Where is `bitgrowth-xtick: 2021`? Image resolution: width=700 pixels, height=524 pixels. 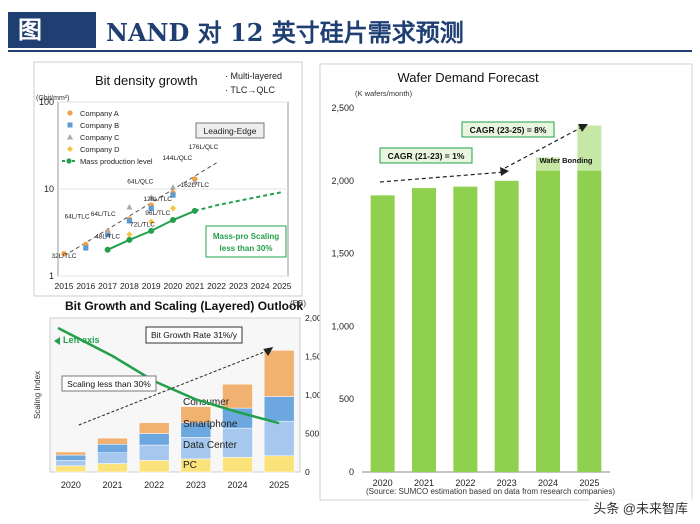 bitgrowth-xtick: 2021 is located at coordinates (112, 485).